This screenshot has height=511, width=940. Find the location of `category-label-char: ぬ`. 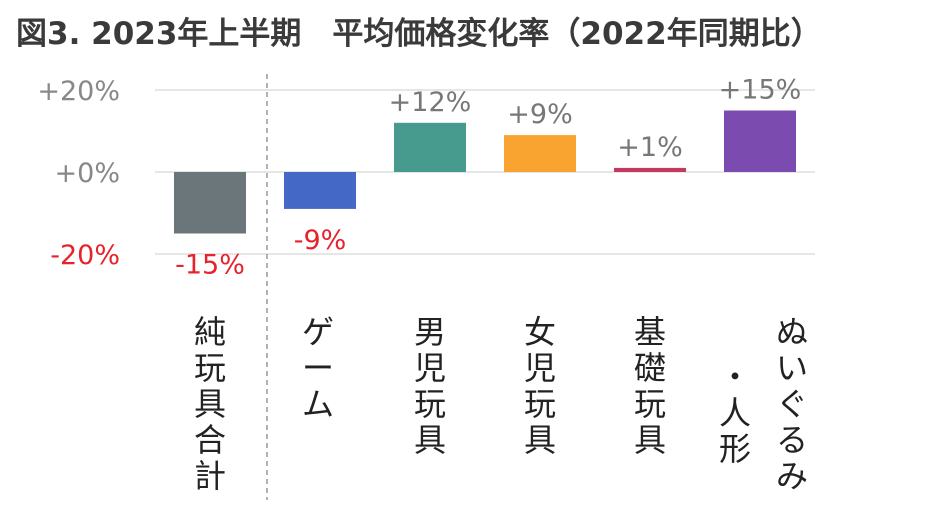

category-label-char: ぬ is located at coordinates (792, 332).